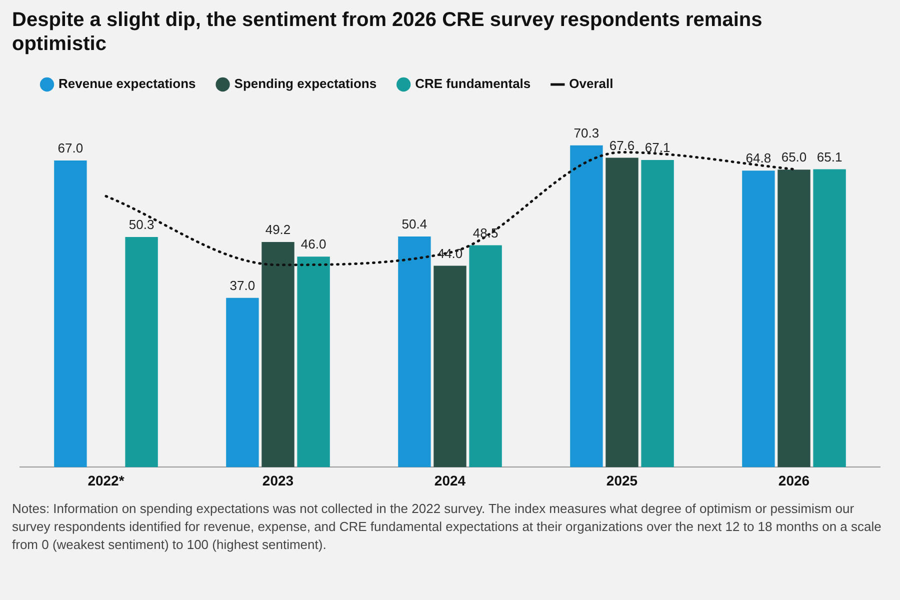 Image resolution: width=900 pixels, height=600 pixels. Describe the element at coordinates (794, 157) in the screenshot. I see `data-label: 65.0` at that location.